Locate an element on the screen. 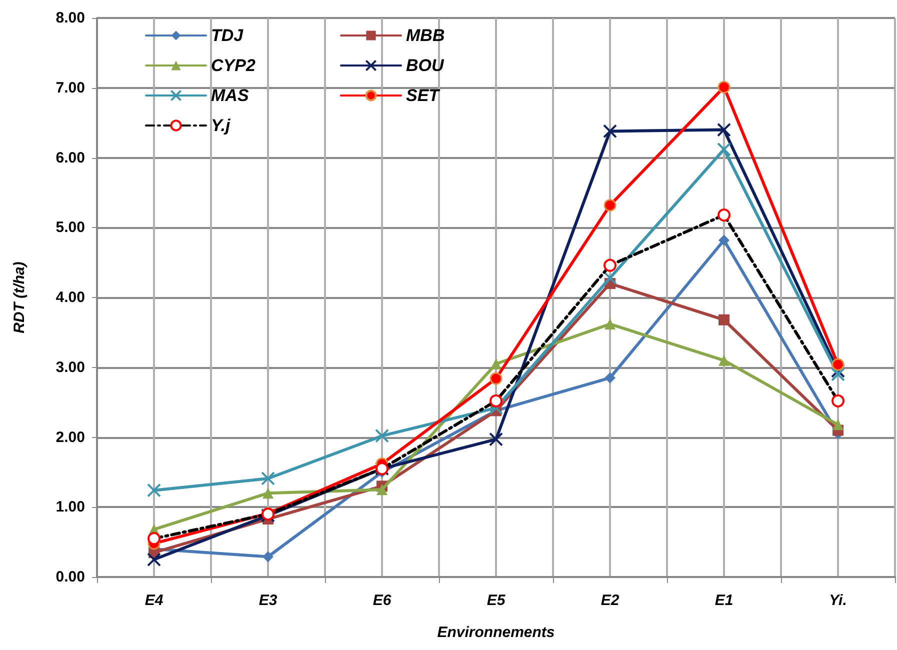  y-tick-label: 2.00 is located at coordinates (70, 437).